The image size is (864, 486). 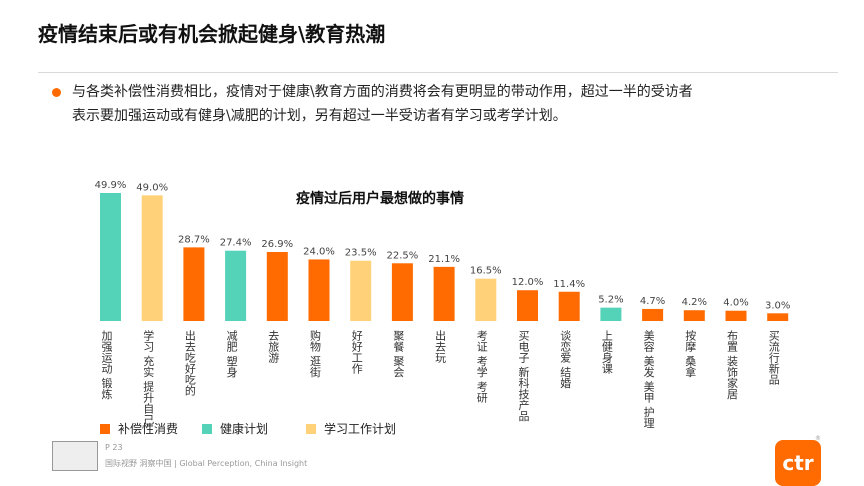 What do you see at coordinates (565, 359) in the screenshot?
I see `category-label-11: 谈恋爱 结婚` at bounding box center [565, 359].